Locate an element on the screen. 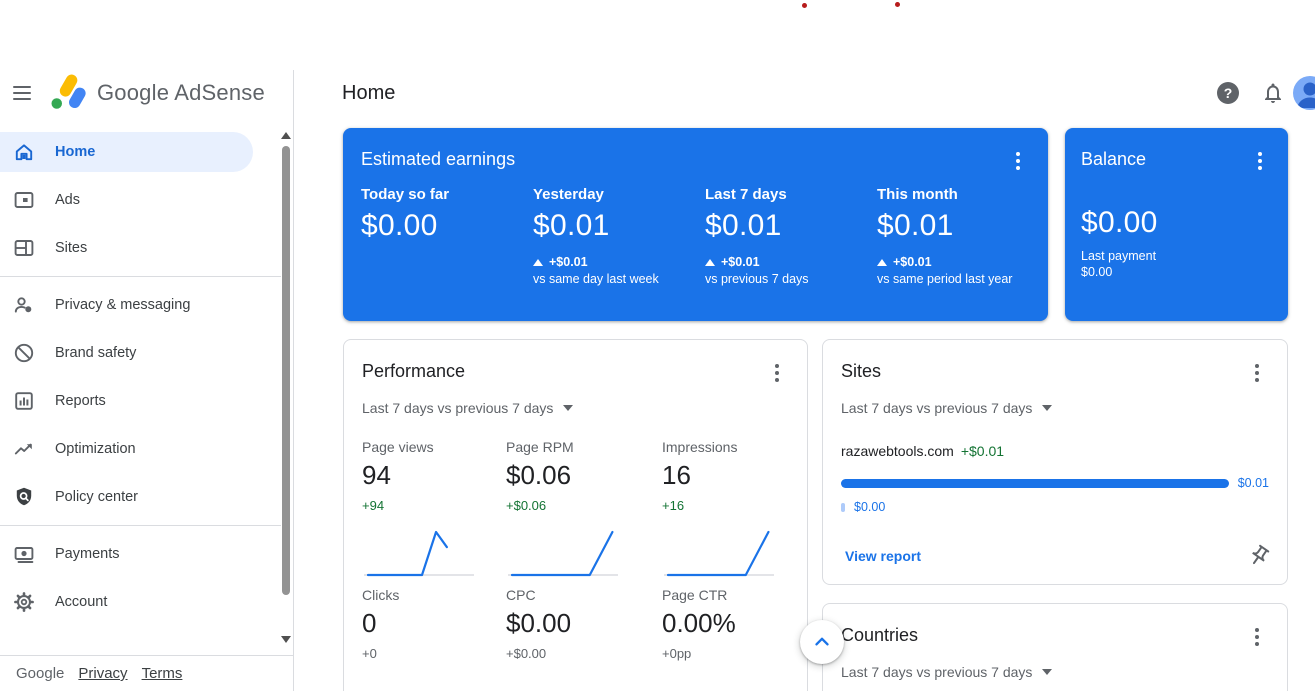 This screenshot has width=1315, height=691. sidebar-item-privacy-messaging: Privacy & messaging is located at coordinates (140, 305).